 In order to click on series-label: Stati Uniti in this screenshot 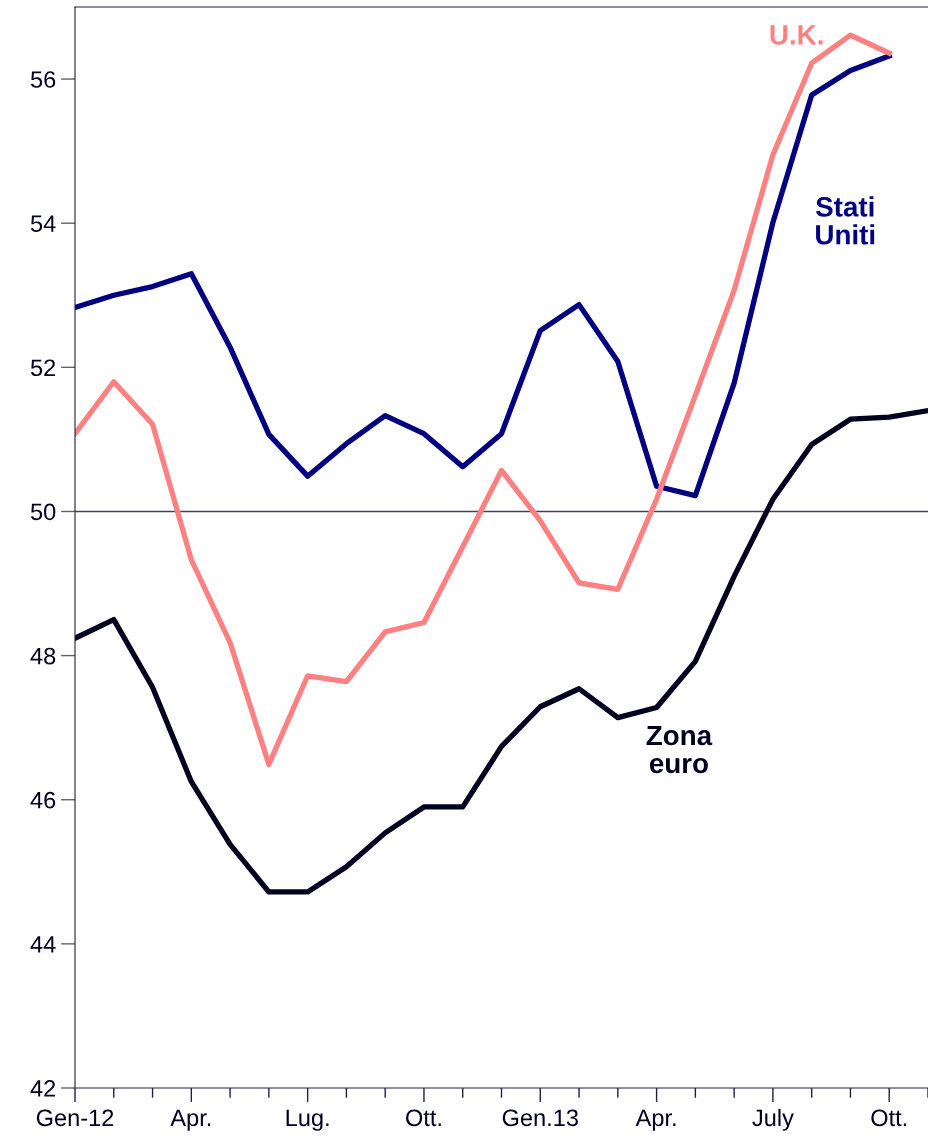, I will do `click(845, 220)`.